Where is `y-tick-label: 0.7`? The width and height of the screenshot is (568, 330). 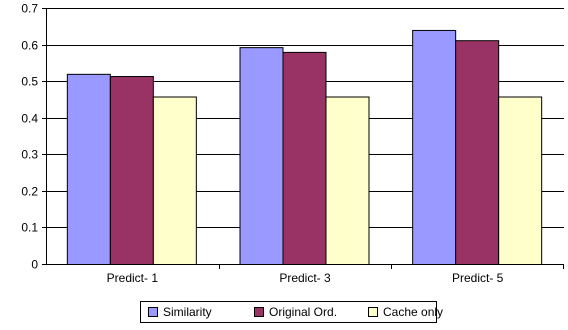
y-tick-label: 0.7 is located at coordinates (29, 9).